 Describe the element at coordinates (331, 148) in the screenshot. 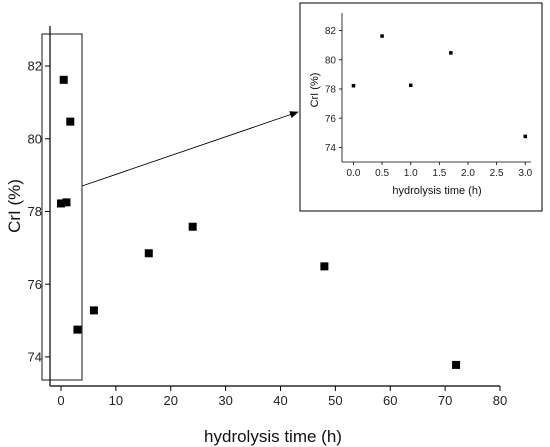

I see `inset-y-tick-label: 74` at that location.